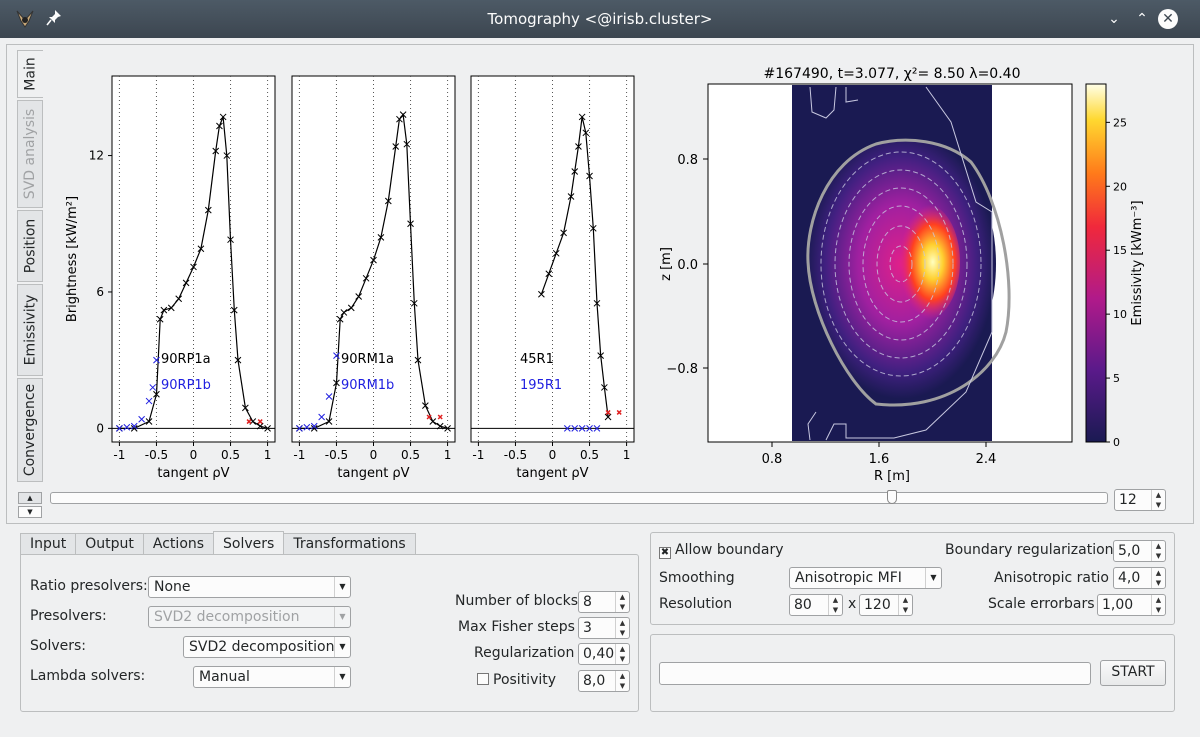  I want to click on boundary-reg-spinbox: 5,0 ▲ ▼, so click(1139, 551).